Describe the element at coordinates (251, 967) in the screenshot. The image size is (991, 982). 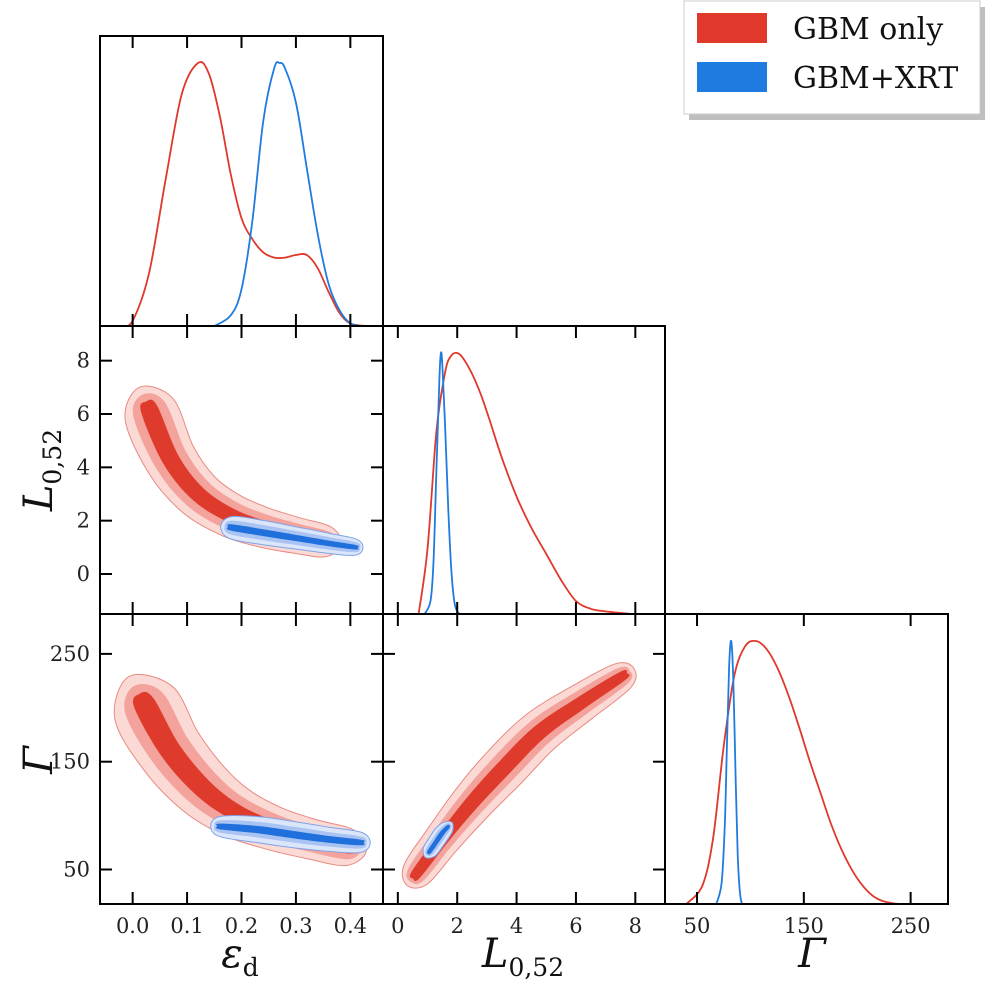
I see `xlabel-eps-sub: d` at that location.